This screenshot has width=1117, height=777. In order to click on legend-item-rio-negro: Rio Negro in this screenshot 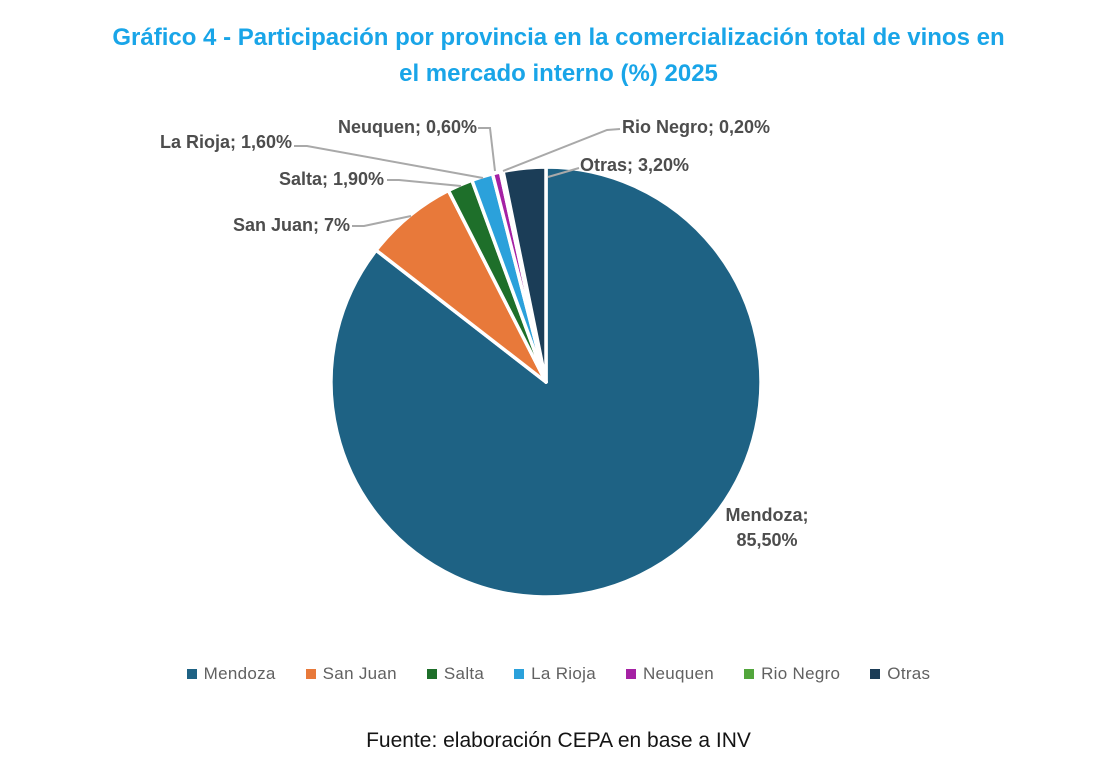, I will do `click(792, 674)`.